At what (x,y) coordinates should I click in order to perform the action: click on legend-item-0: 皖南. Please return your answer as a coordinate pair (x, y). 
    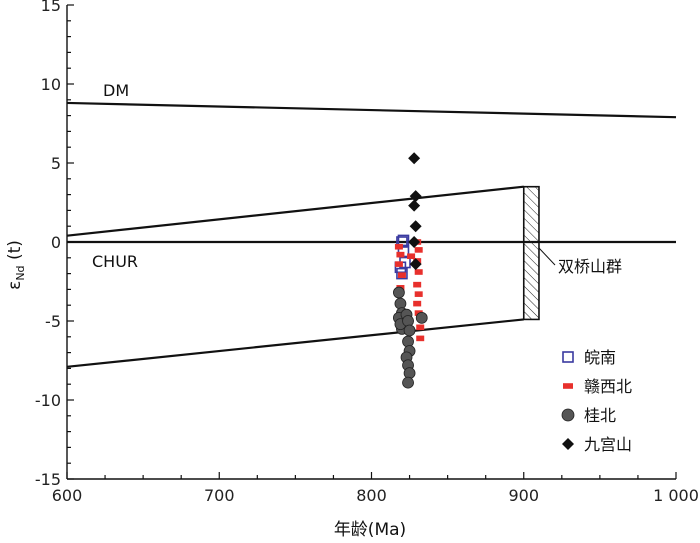
    Looking at the image, I should click on (589, 357).